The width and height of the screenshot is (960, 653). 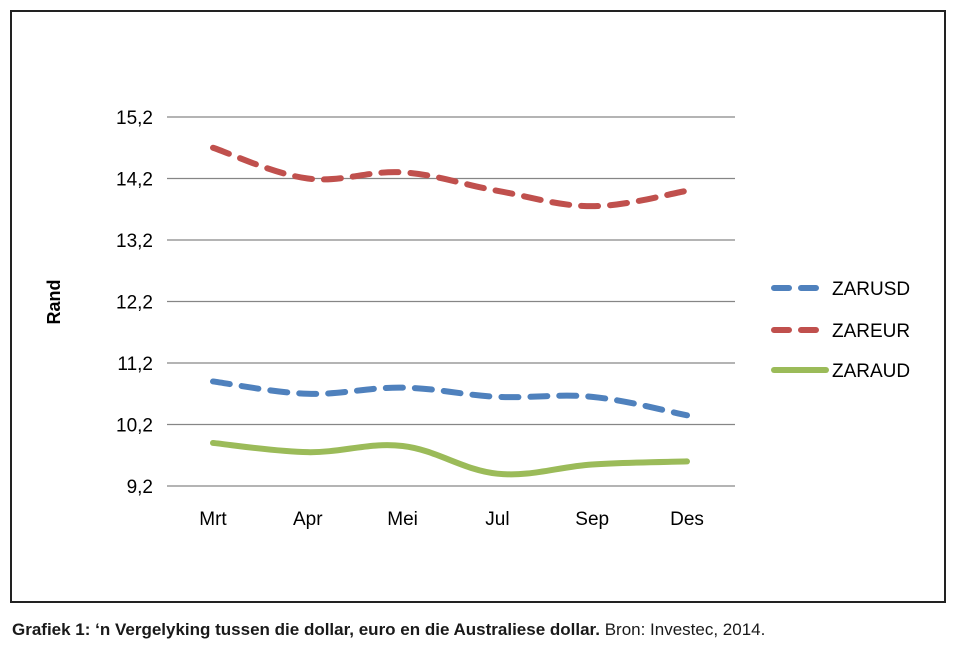 I want to click on y-tick-label: 12,2, so click(x=134, y=303).